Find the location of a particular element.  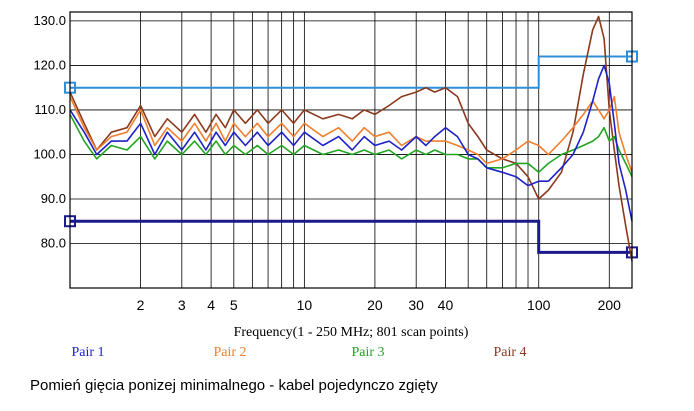

x-tick-label: 200 is located at coordinates (610, 305).